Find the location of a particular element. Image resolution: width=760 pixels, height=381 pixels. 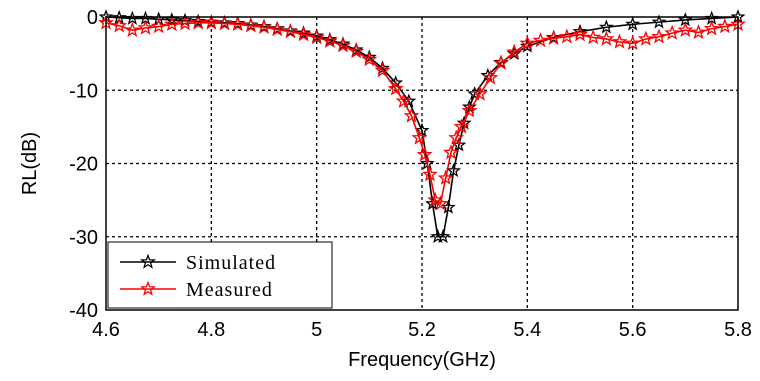

legend-box is located at coordinates (220, 275).